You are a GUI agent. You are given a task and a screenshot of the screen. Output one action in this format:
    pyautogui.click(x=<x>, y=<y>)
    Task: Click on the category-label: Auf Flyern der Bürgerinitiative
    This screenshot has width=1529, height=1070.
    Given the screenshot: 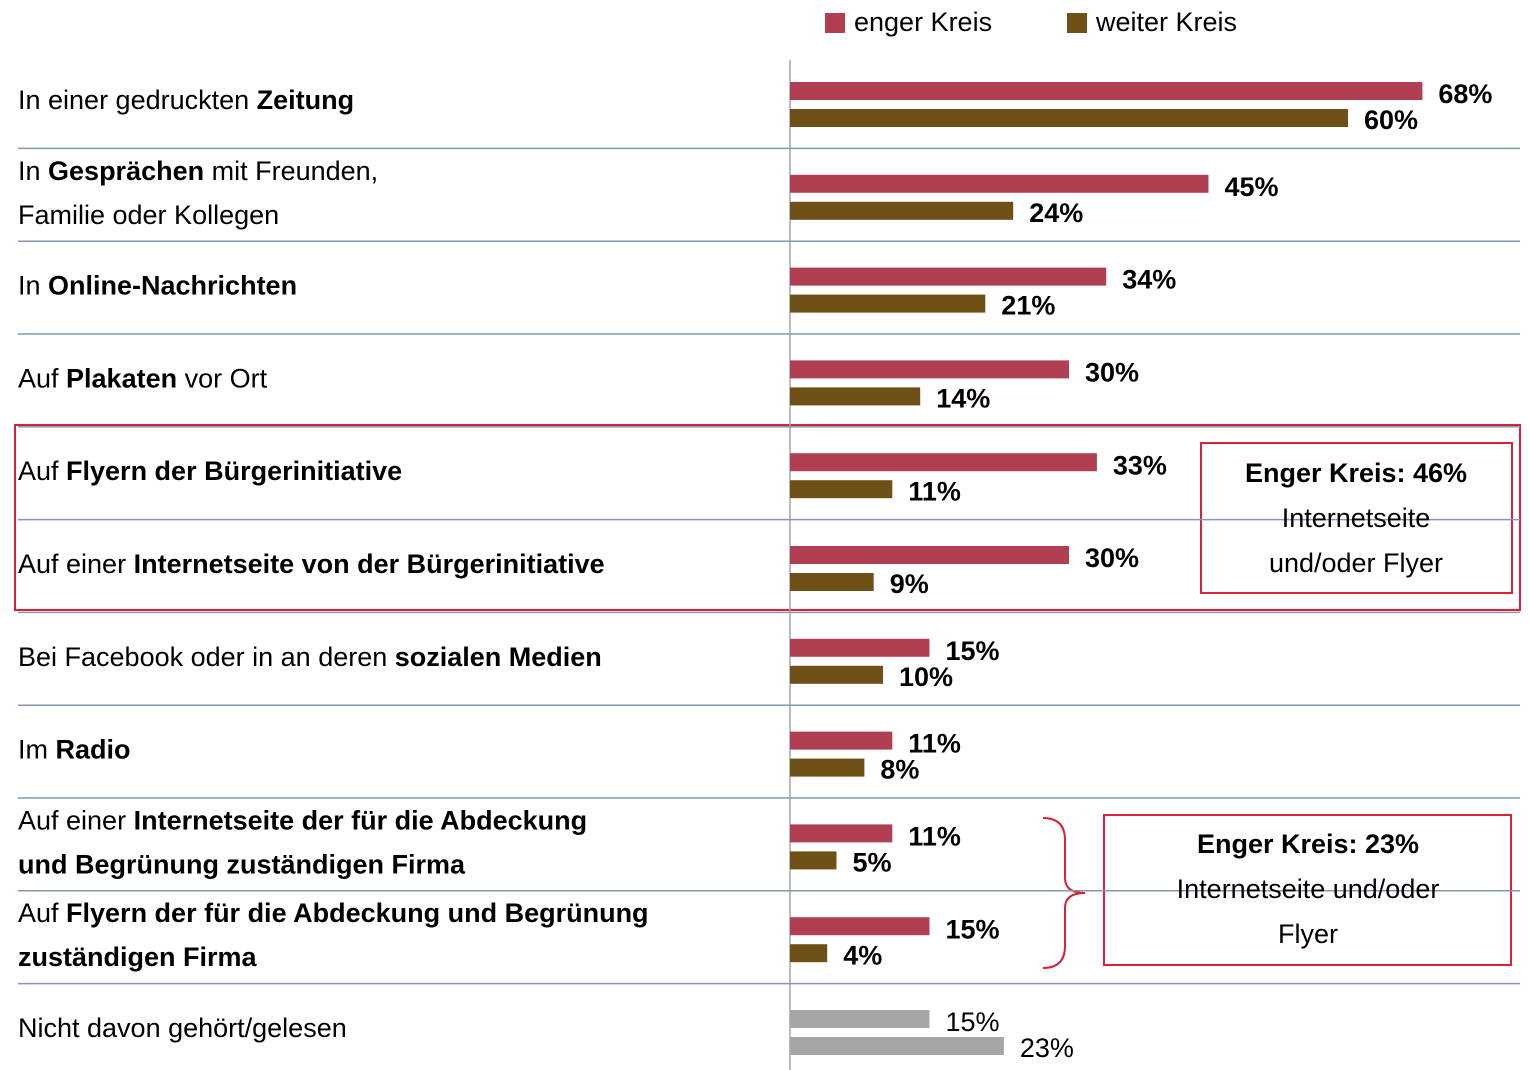 What is the action you would take?
    pyautogui.click(x=210, y=471)
    